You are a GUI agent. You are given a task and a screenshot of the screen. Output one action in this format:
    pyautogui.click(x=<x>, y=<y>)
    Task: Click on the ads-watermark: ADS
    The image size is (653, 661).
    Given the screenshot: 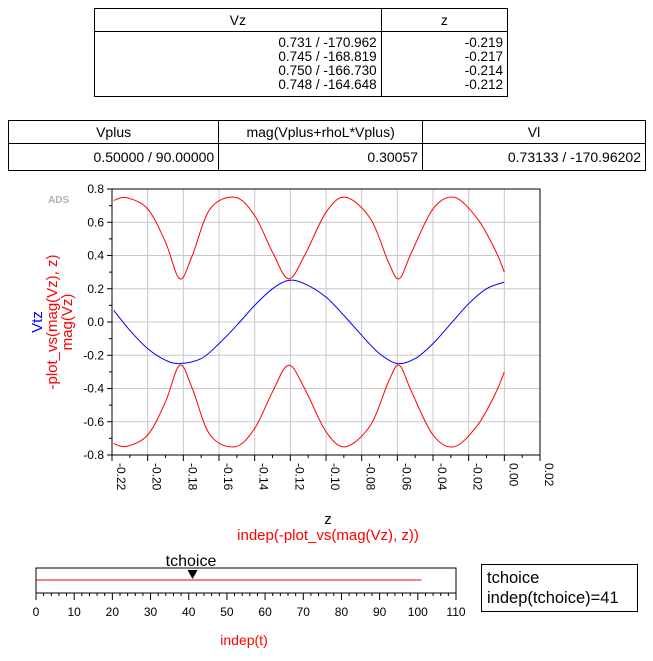 What is the action you would take?
    pyautogui.click(x=58, y=200)
    